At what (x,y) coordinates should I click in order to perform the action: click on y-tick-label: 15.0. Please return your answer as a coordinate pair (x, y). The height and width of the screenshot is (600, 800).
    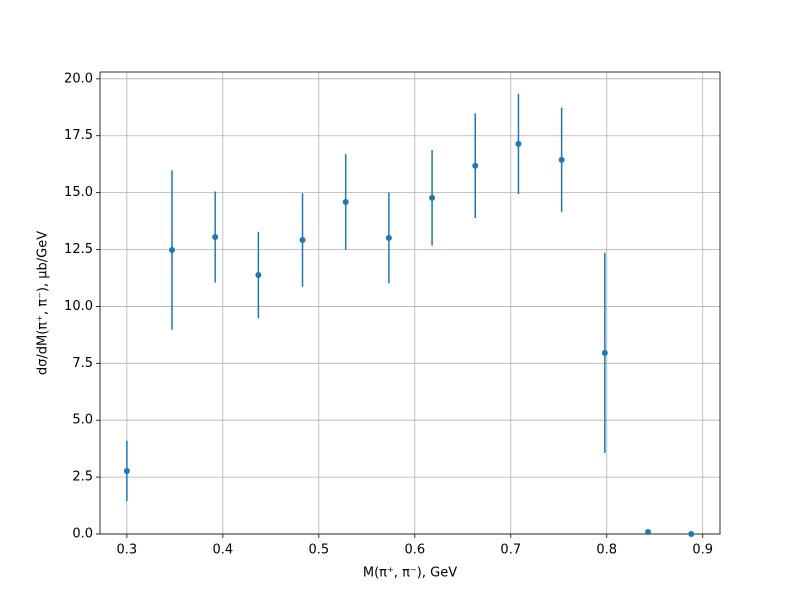
    Looking at the image, I should click on (78, 192).